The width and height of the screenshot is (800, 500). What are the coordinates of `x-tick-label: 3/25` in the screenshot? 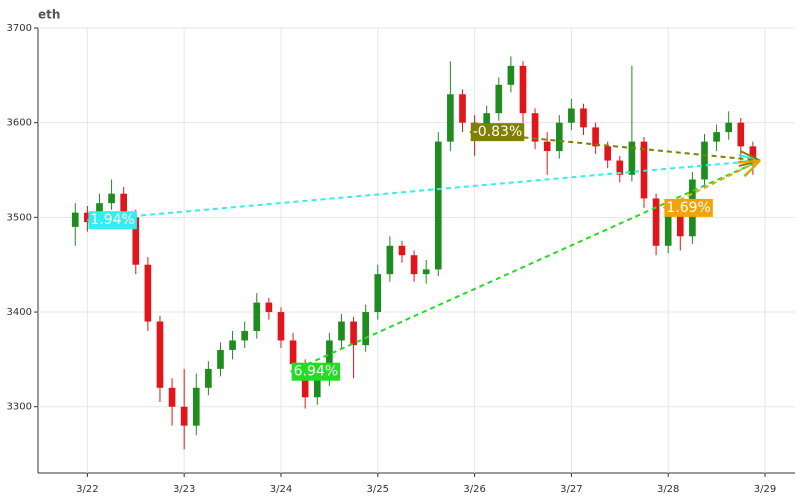 It's located at (378, 489).